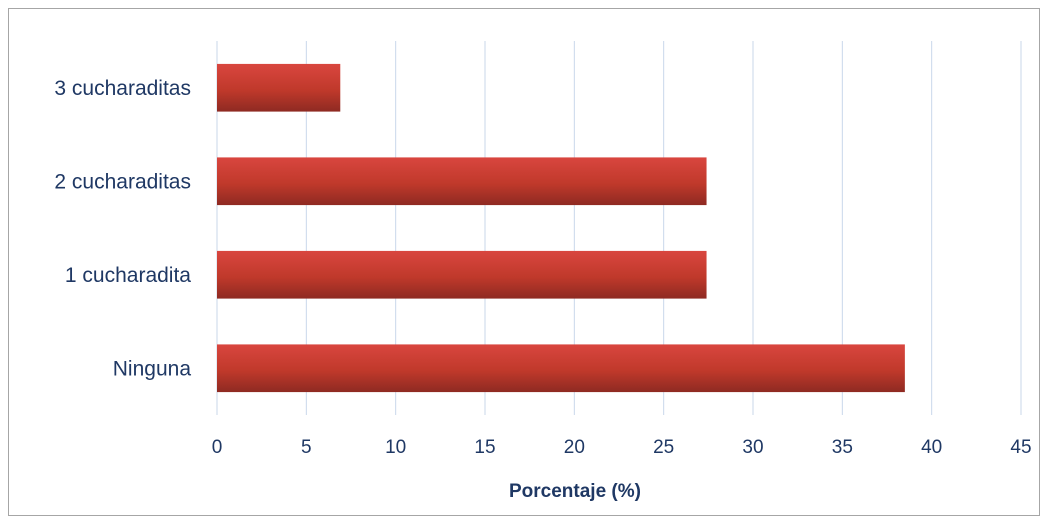 Image resolution: width=1051 pixels, height=524 pixels. I want to click on x-tick-label: 25, so click(663, 447).